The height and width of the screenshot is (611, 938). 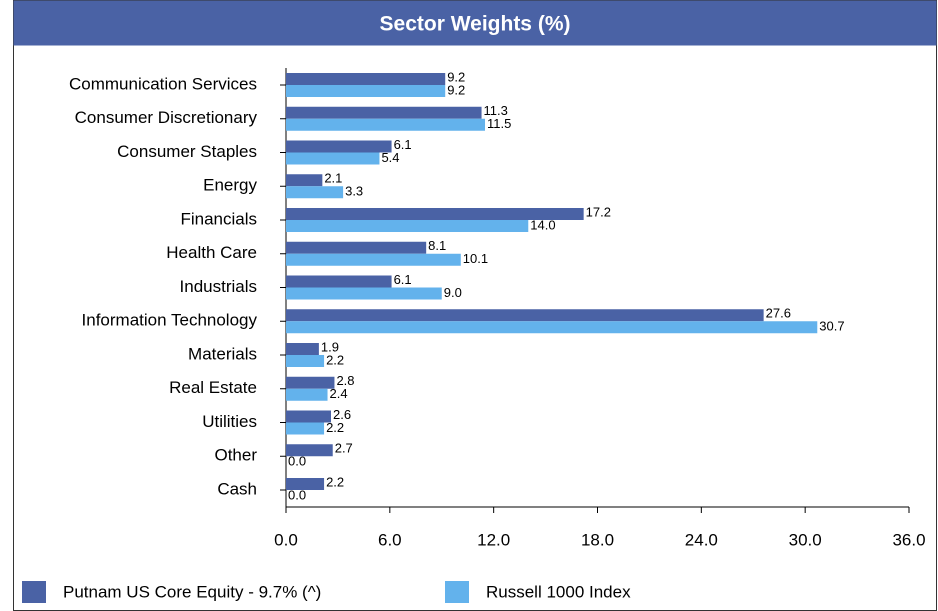 What do you see at coordinates (237, 488) in the screenshot?
I see `category-label: Cash` at bounding box center [237, 488].